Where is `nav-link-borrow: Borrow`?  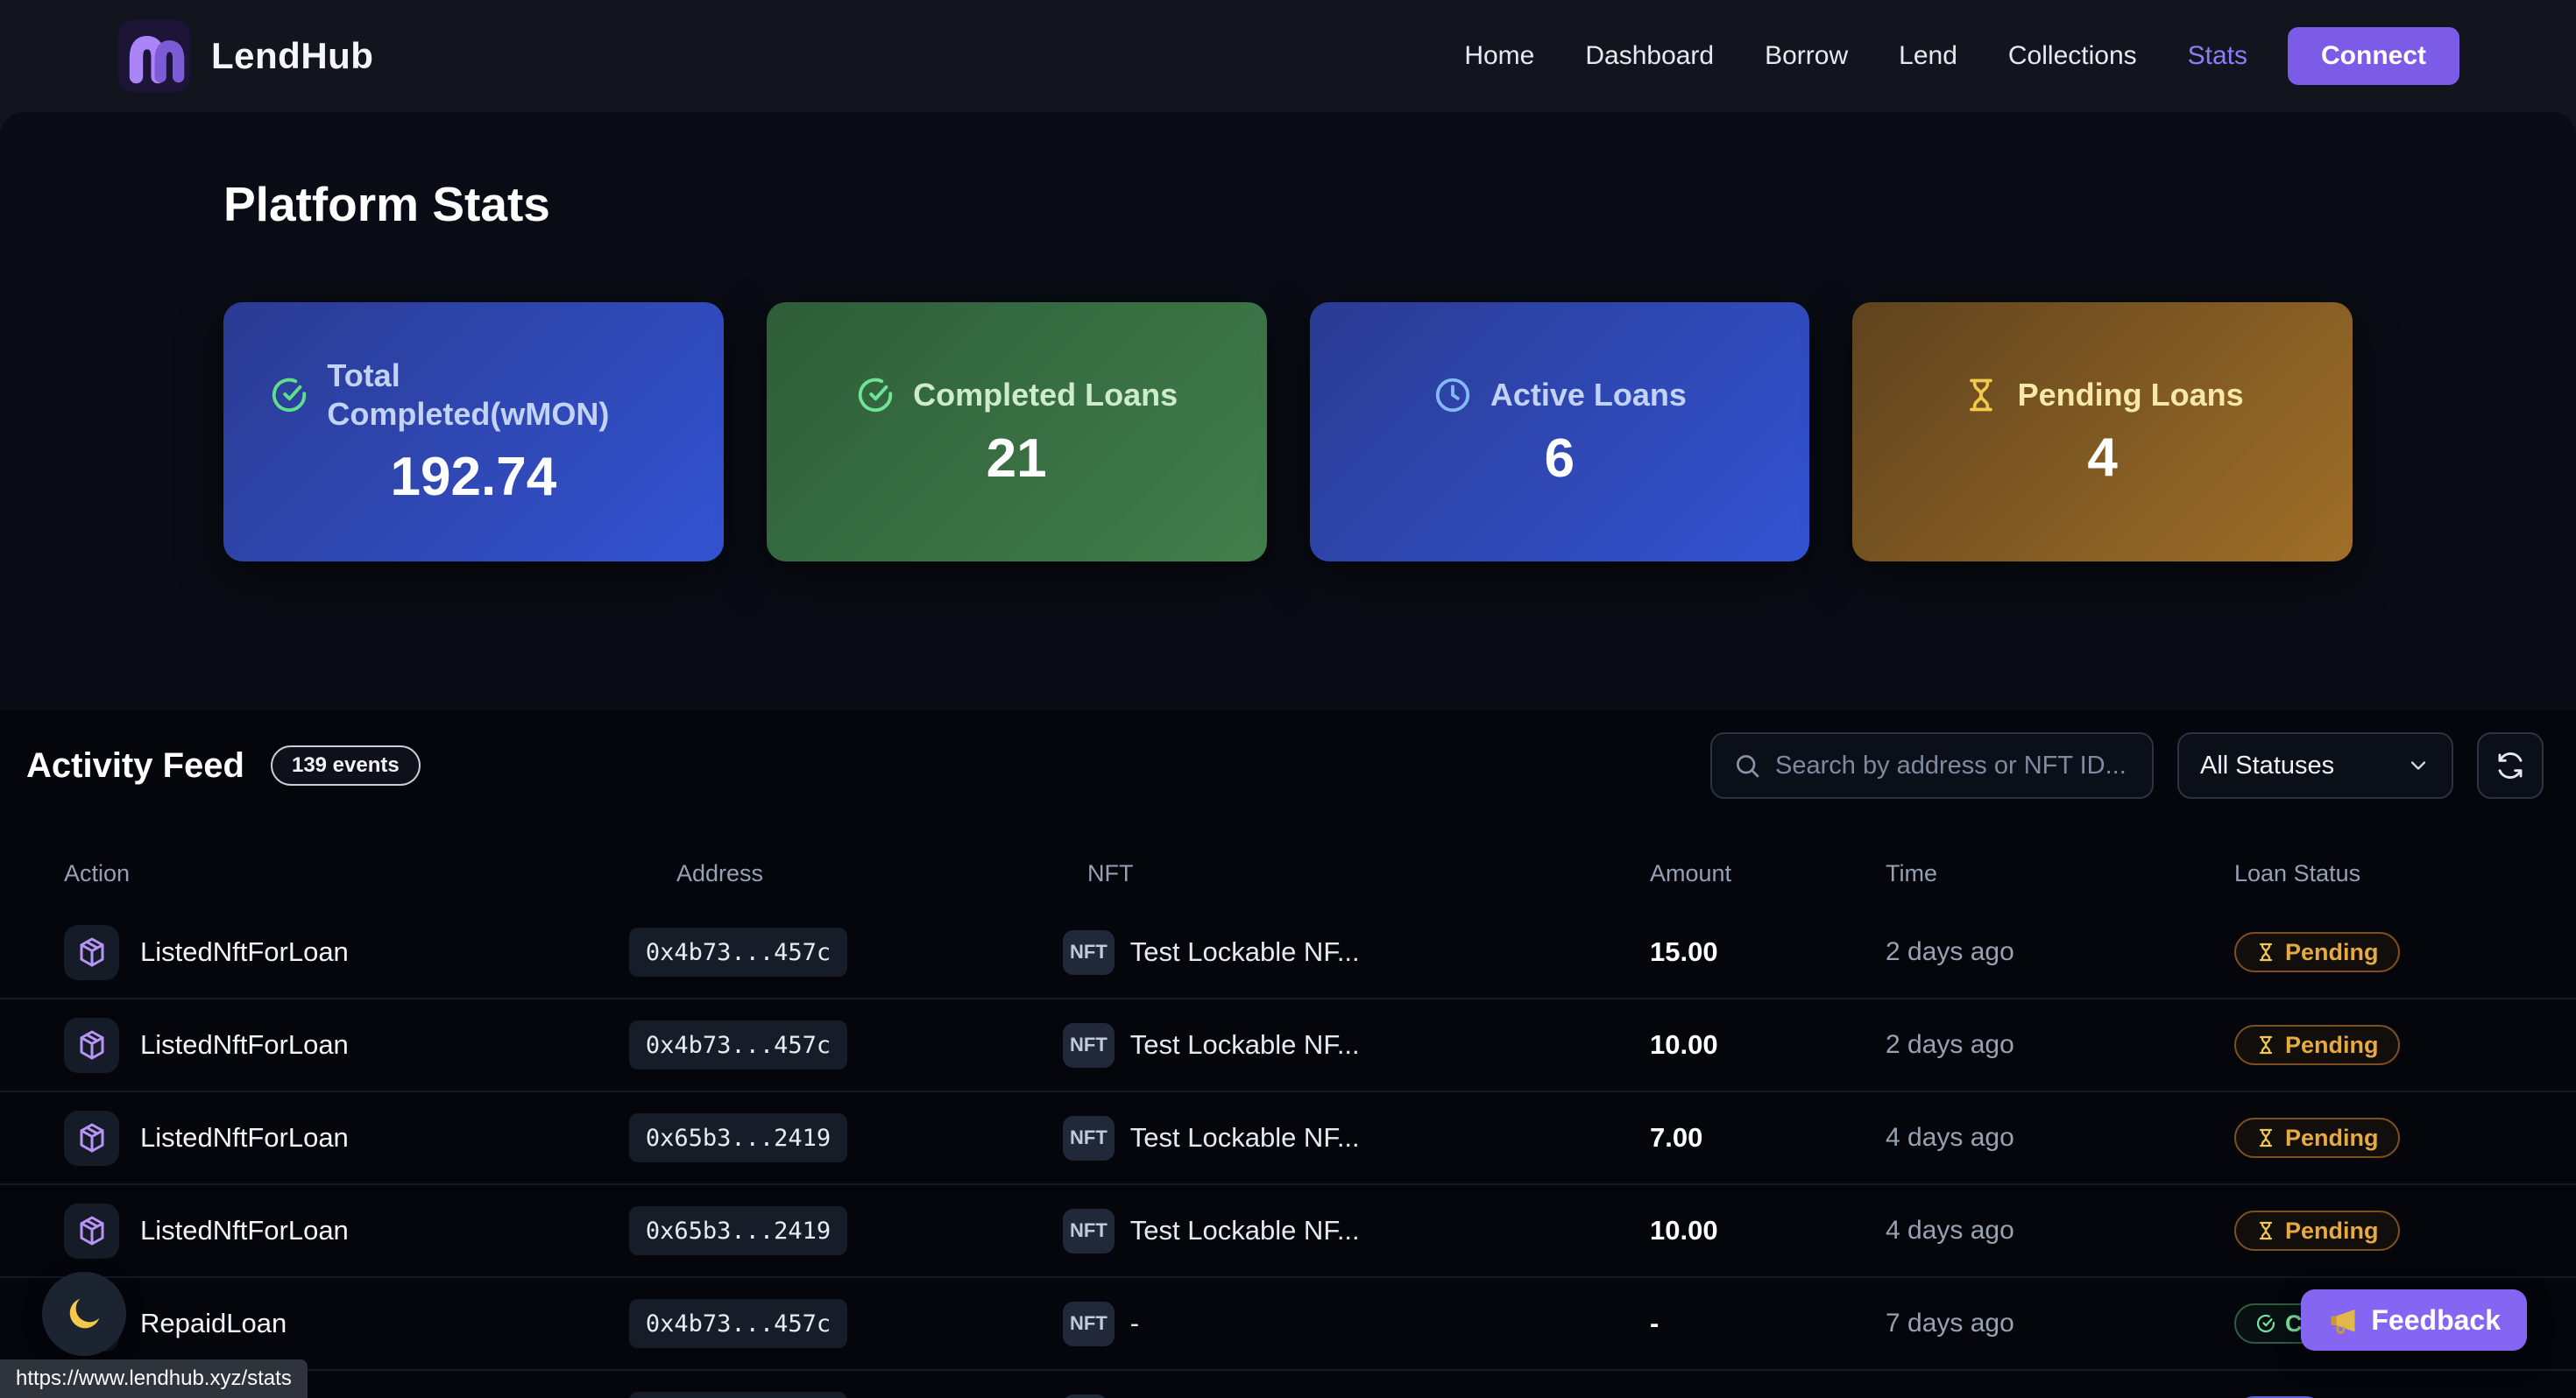 nav-link-borrow: Borrow is located at coordinates (1807, 55).